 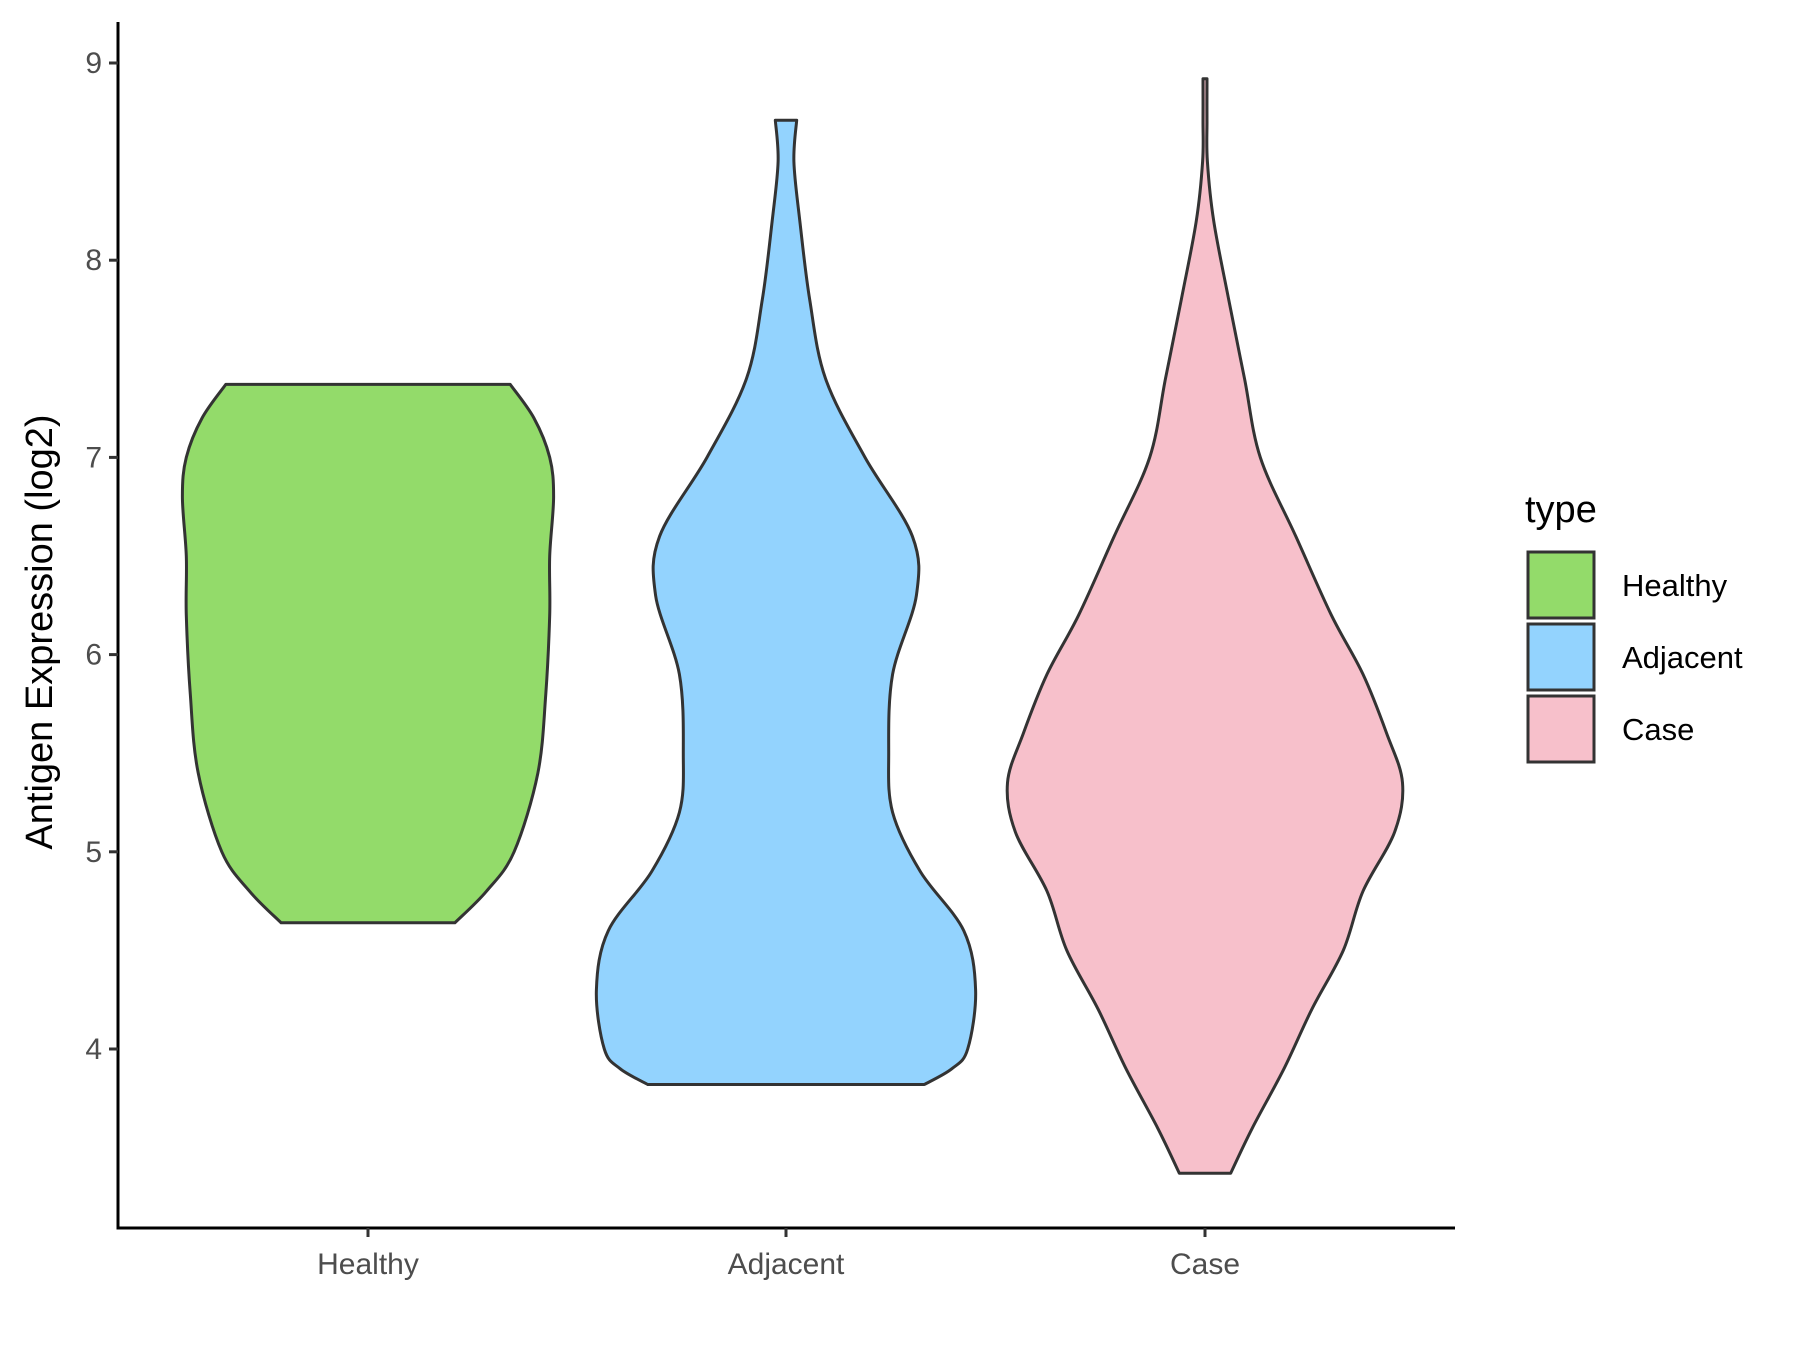 What do you see at coordinates (1561, 657) in the screenshot?
I see `legend-key-adjacent` at bounding box center [1561, 657].